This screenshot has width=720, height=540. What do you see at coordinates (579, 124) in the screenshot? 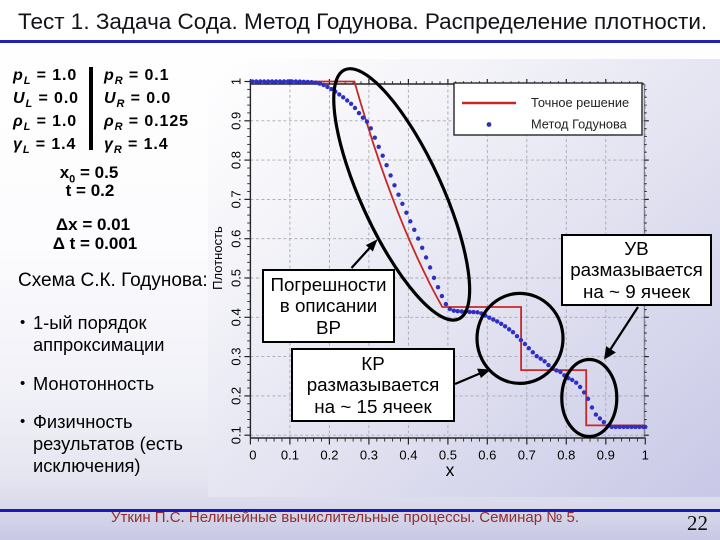
I see `svg-text: Метод Годунова` at bounding box center [579, 124].